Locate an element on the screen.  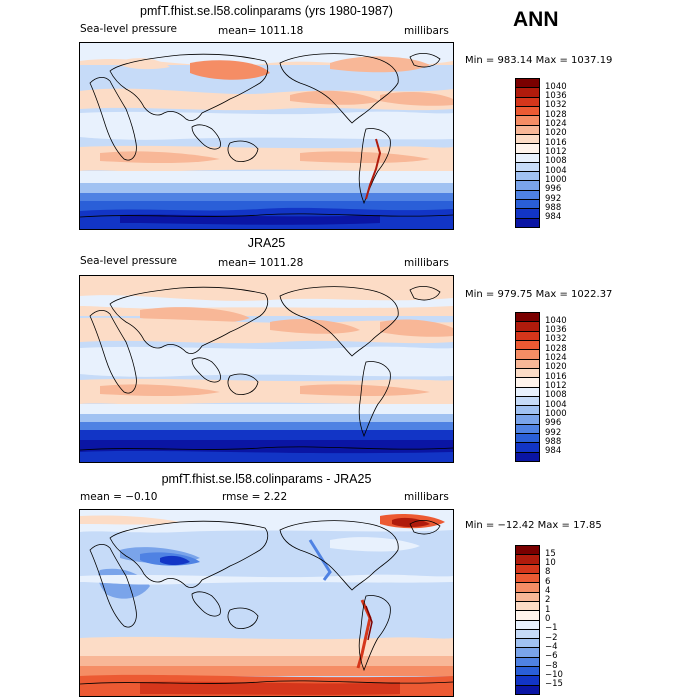
panel-2-variable-label: Sea-level pressure is located at coordinates (129, 261).